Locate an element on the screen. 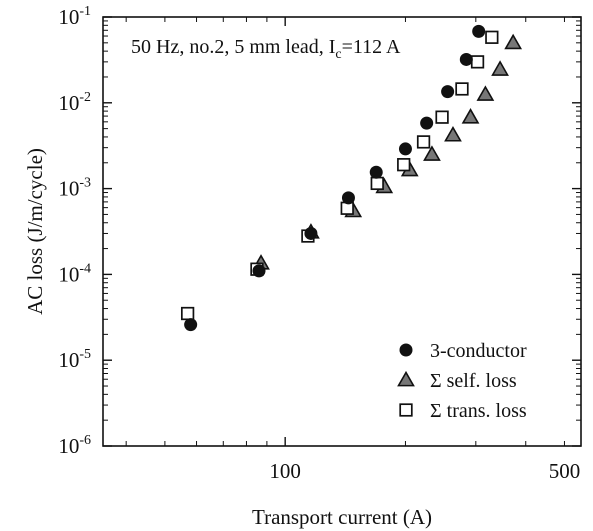 Image resolution: width=593 pixels, height=531 pixels. legend-label: 3-conductor is located at coordinates (478, 351).